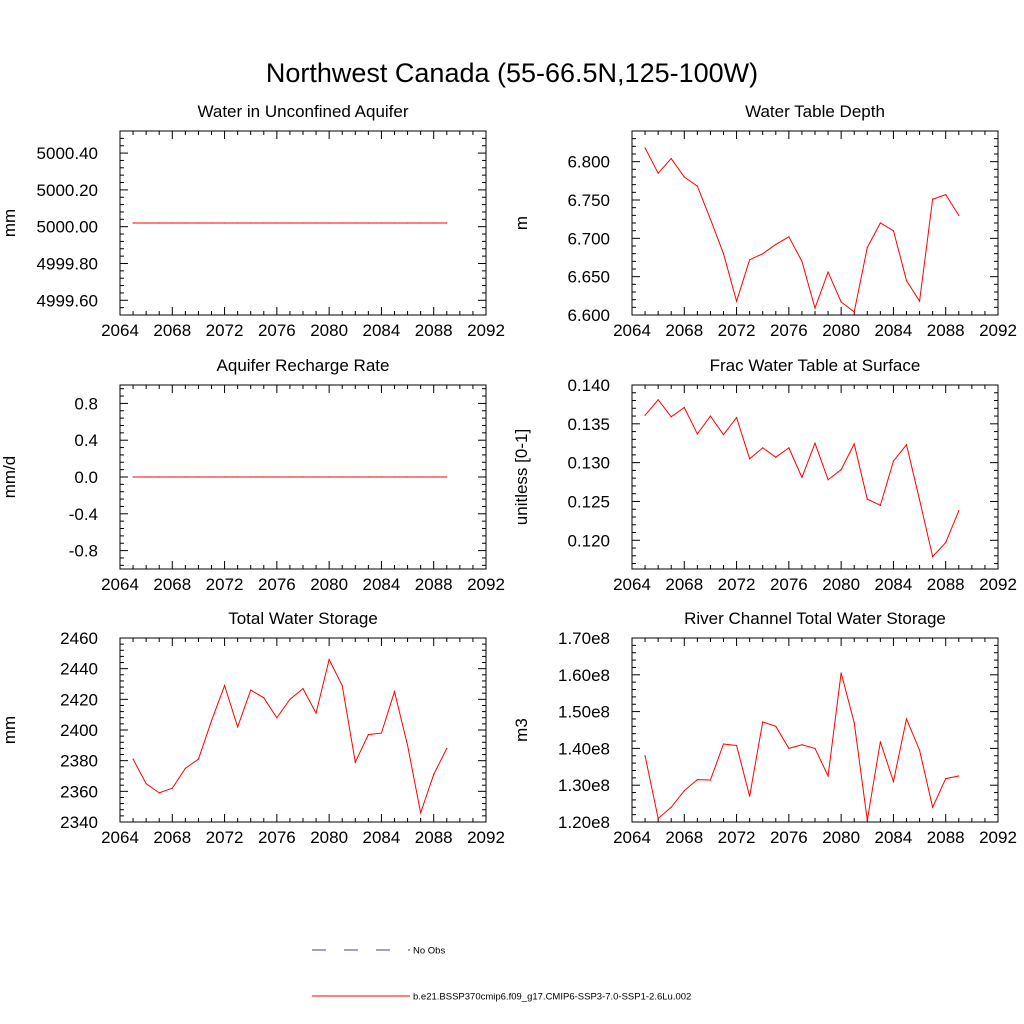  I want to click on y-tick-label: 6.750, so click(588, 200).